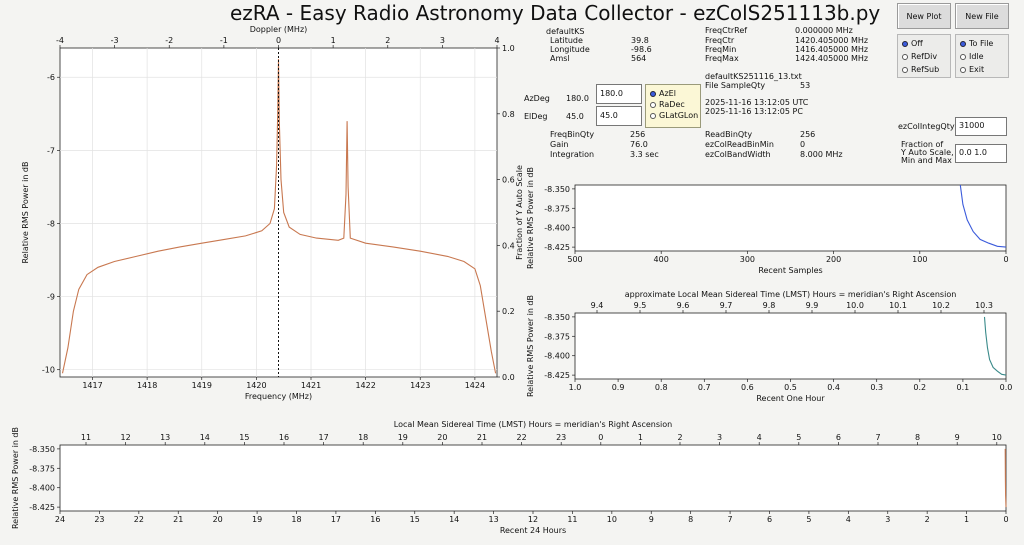 The width and height of the screenshot is (1024, 545). Describe the element at coordinates (508, 311) in the screenshot. I see `spectrum-y2-tick-label: 0.2` at that location.